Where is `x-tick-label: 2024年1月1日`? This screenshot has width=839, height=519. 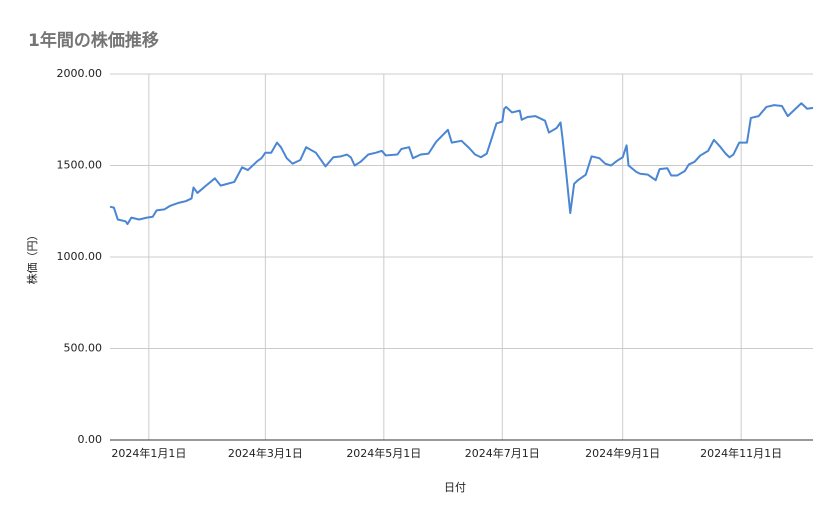
x-tick-label: 2024年1月1日 is located at coordinates (148, 453).